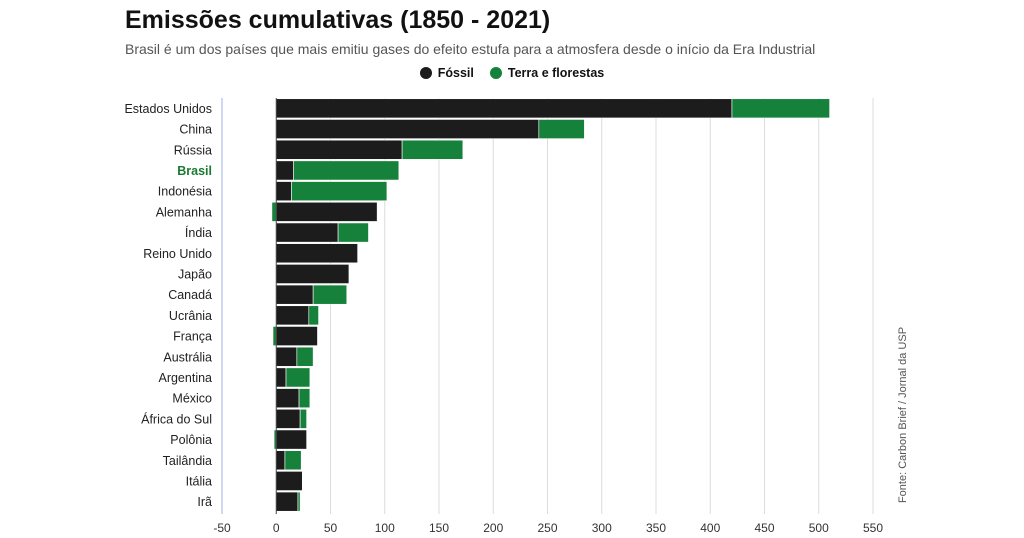 Image resolution: width=1024 pixels, height=538 pixels. I want to click on chart-title: Emissões cumulativas (1850 - 2021), so click(338, 20).